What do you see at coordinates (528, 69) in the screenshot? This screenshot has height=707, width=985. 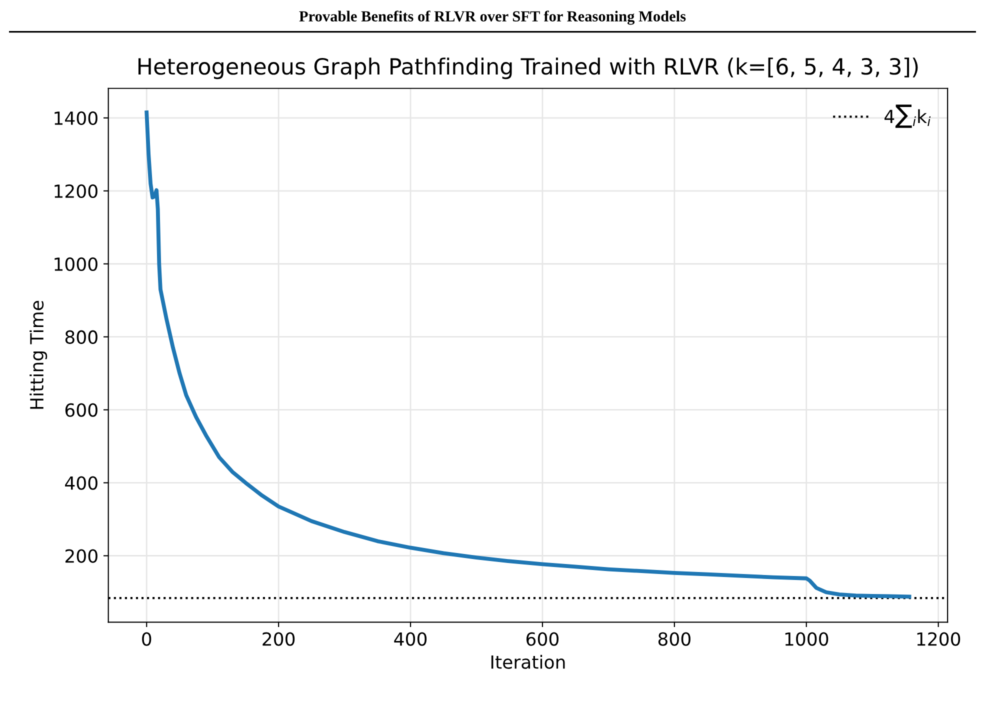 I see `chart-title: Heterogeneous Graph Pathfinding Trained with RLVR (k=[6, 5, 4, 3, 3])` at bounding box center [528, 69].